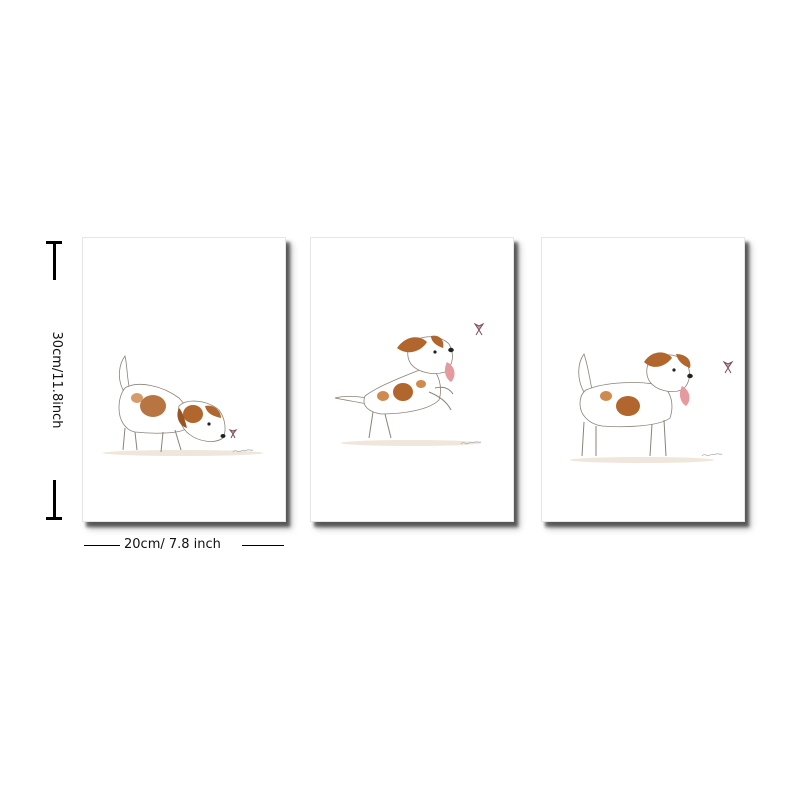  I want to click on dog-leaping-illustration, so click(409, 384).